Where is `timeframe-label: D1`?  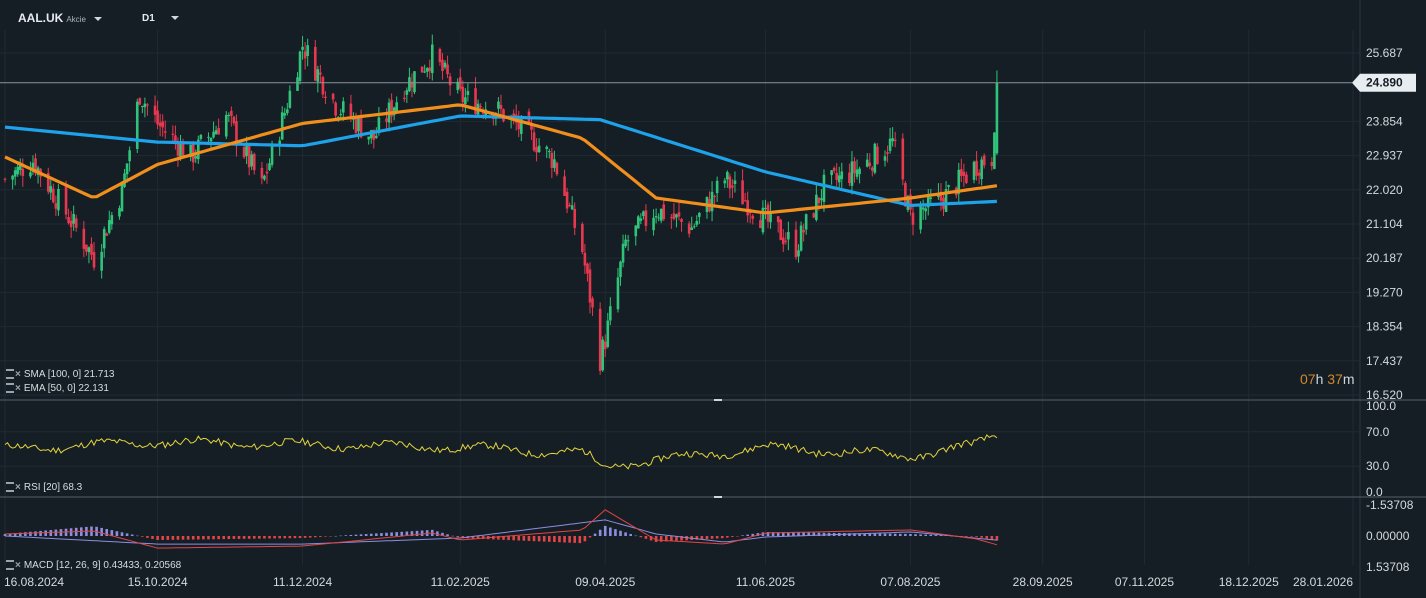
timeframe-label: D1 is located at coordinates (148, 18).